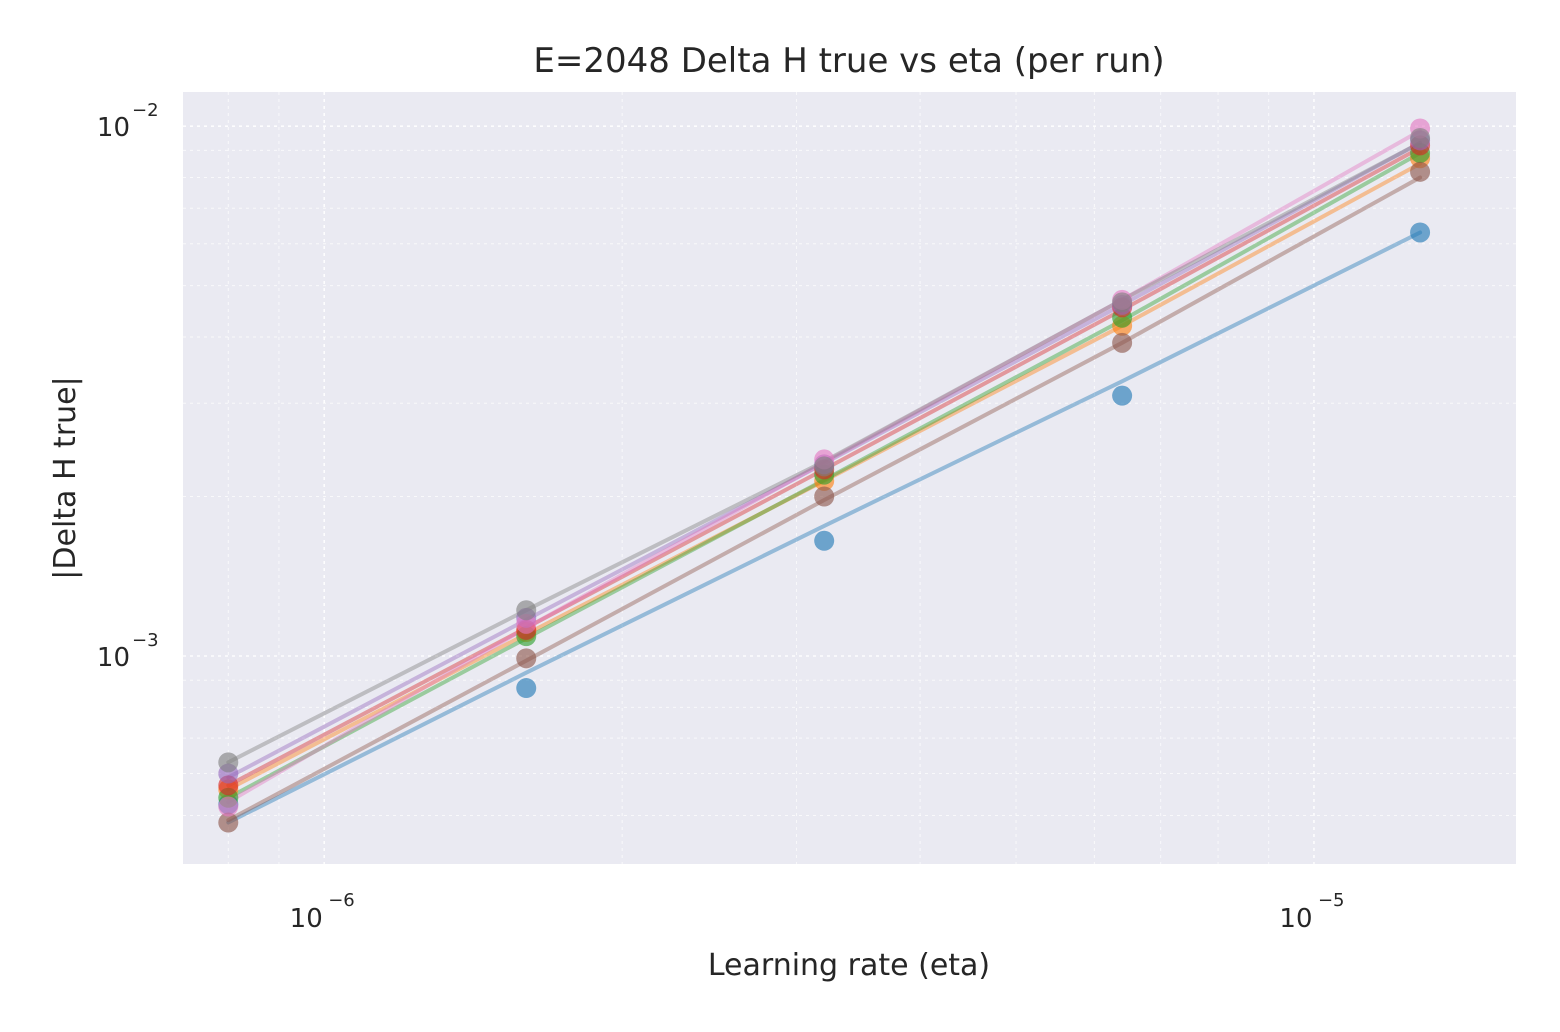 Image resolution: width=1560 pixels, height=1032 pixels. What do you see at coordinates (228, 806) in the screenshot?
I see `series-7-point` at bounding box center [228, 806].